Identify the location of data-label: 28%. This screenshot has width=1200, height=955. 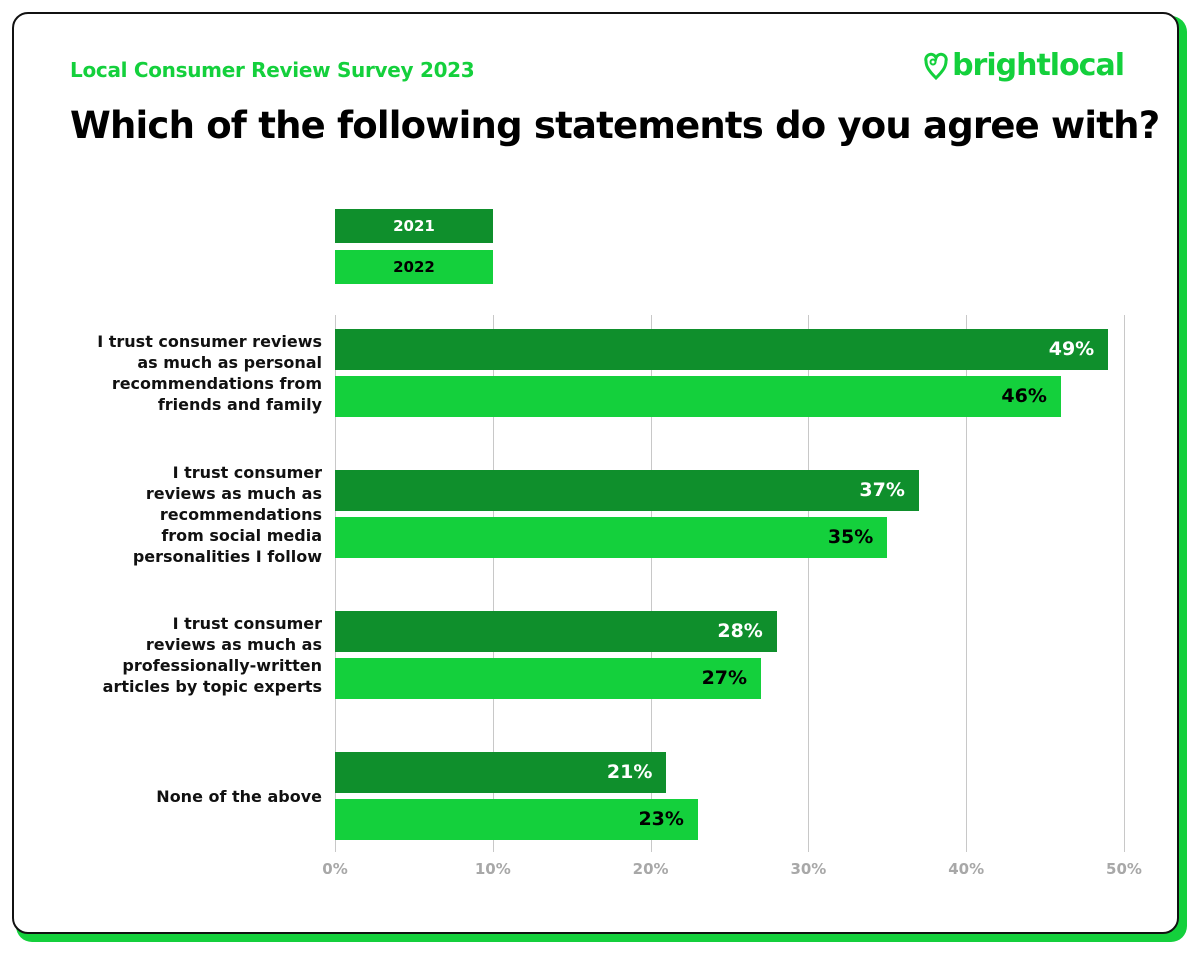
(740, 631).